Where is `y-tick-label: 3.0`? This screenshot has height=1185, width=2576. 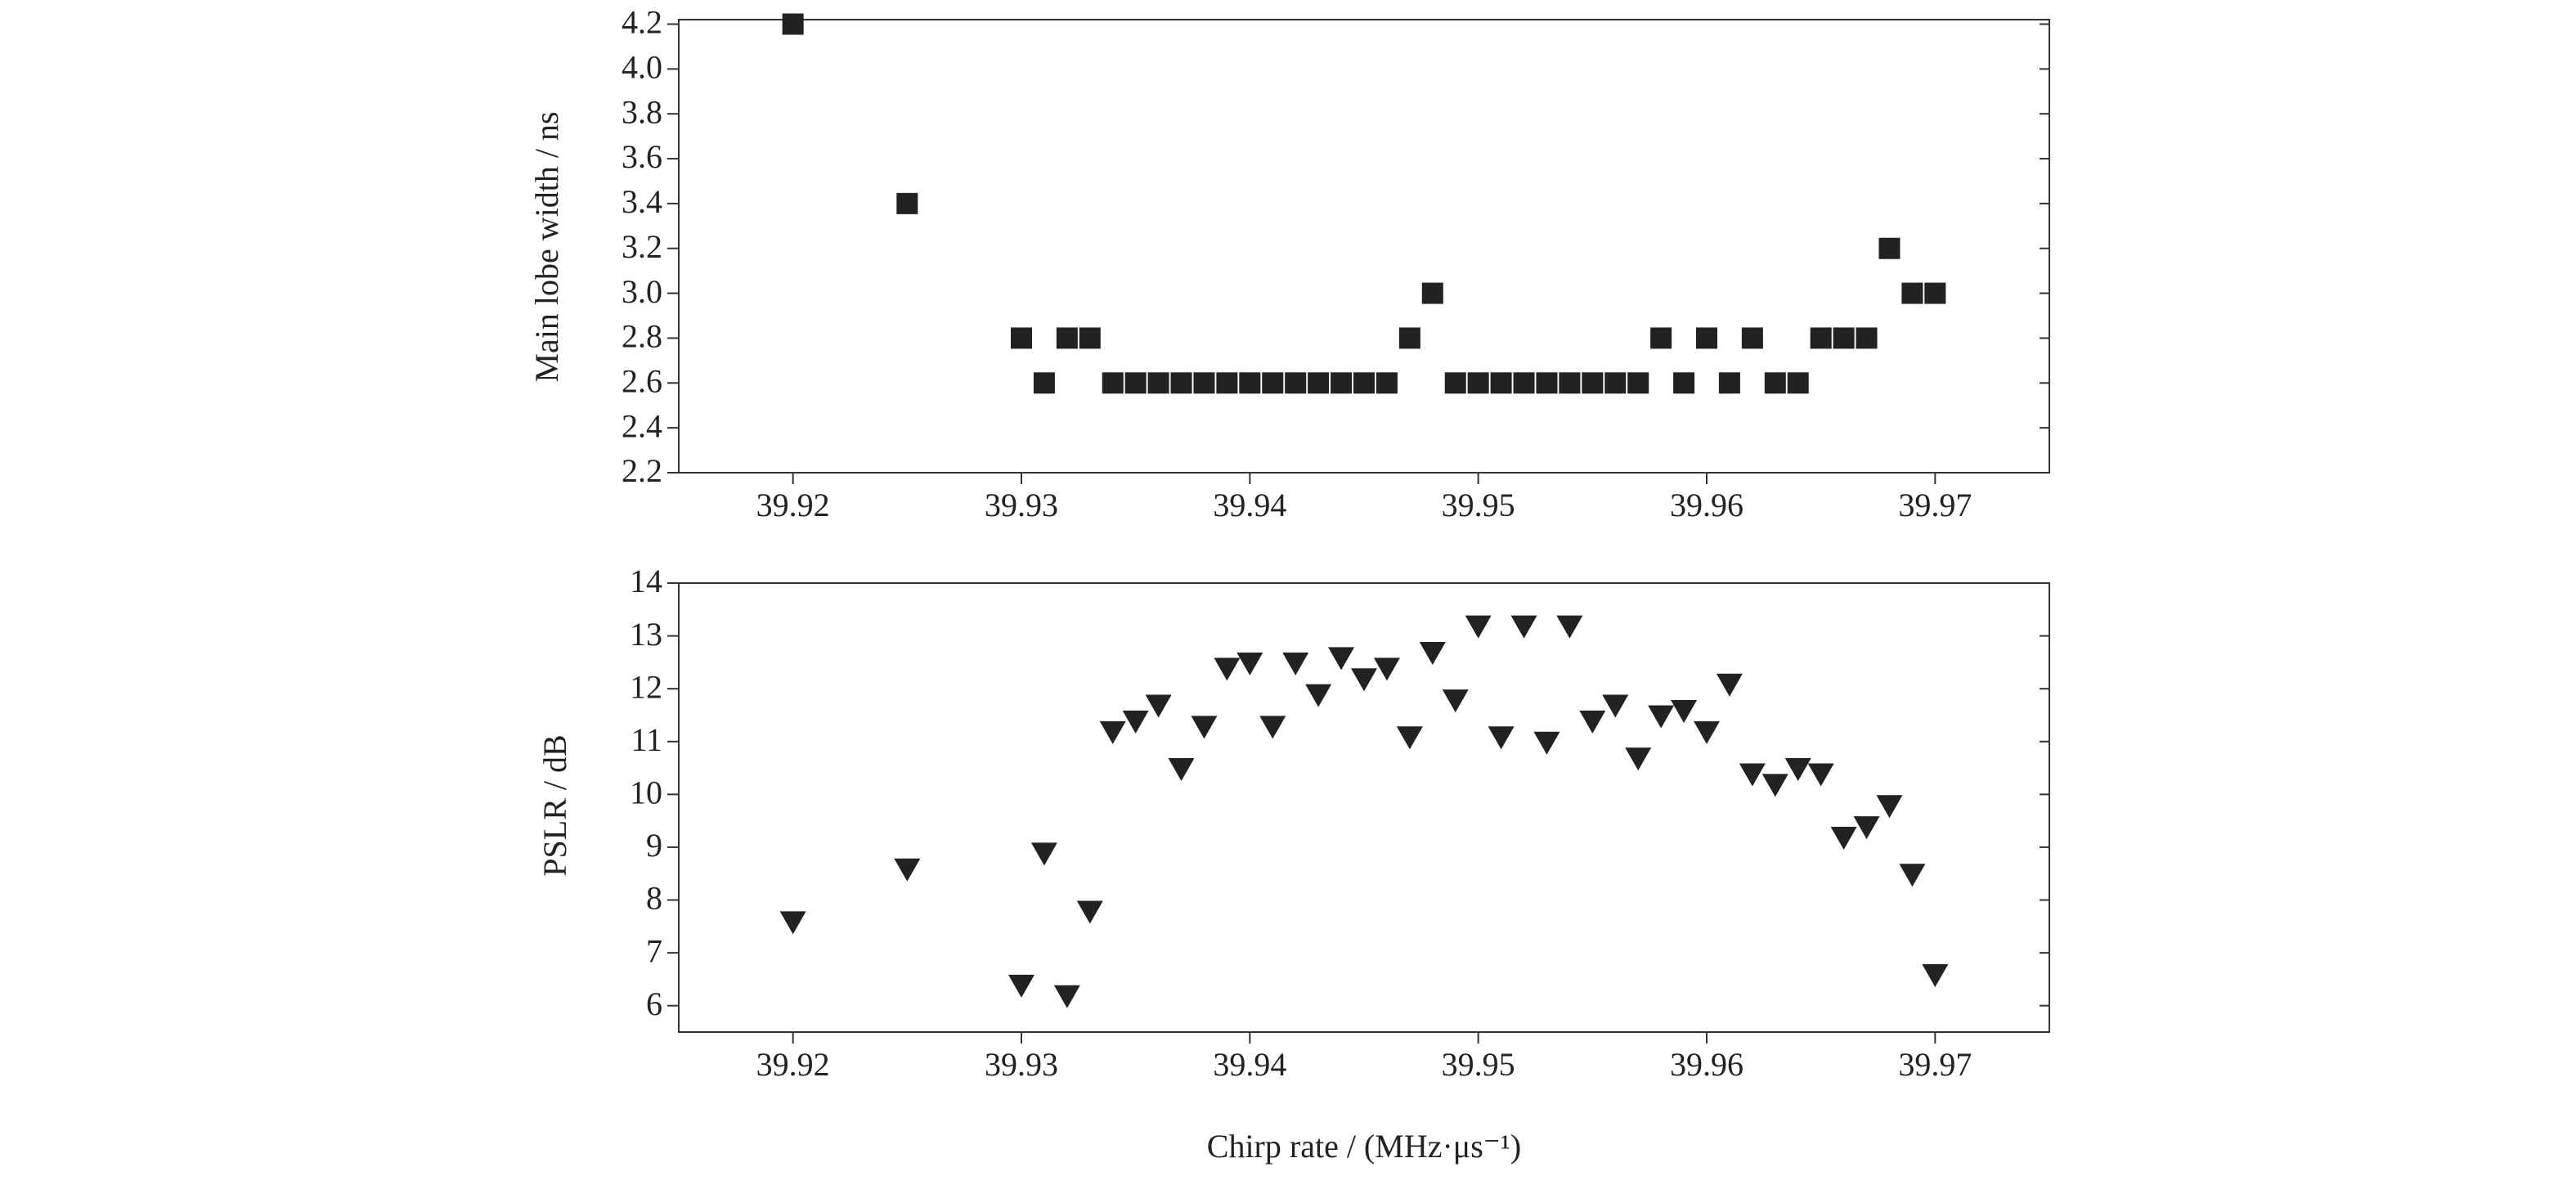
y-tick-label: 3.0 is located at coordinates (642, 291).